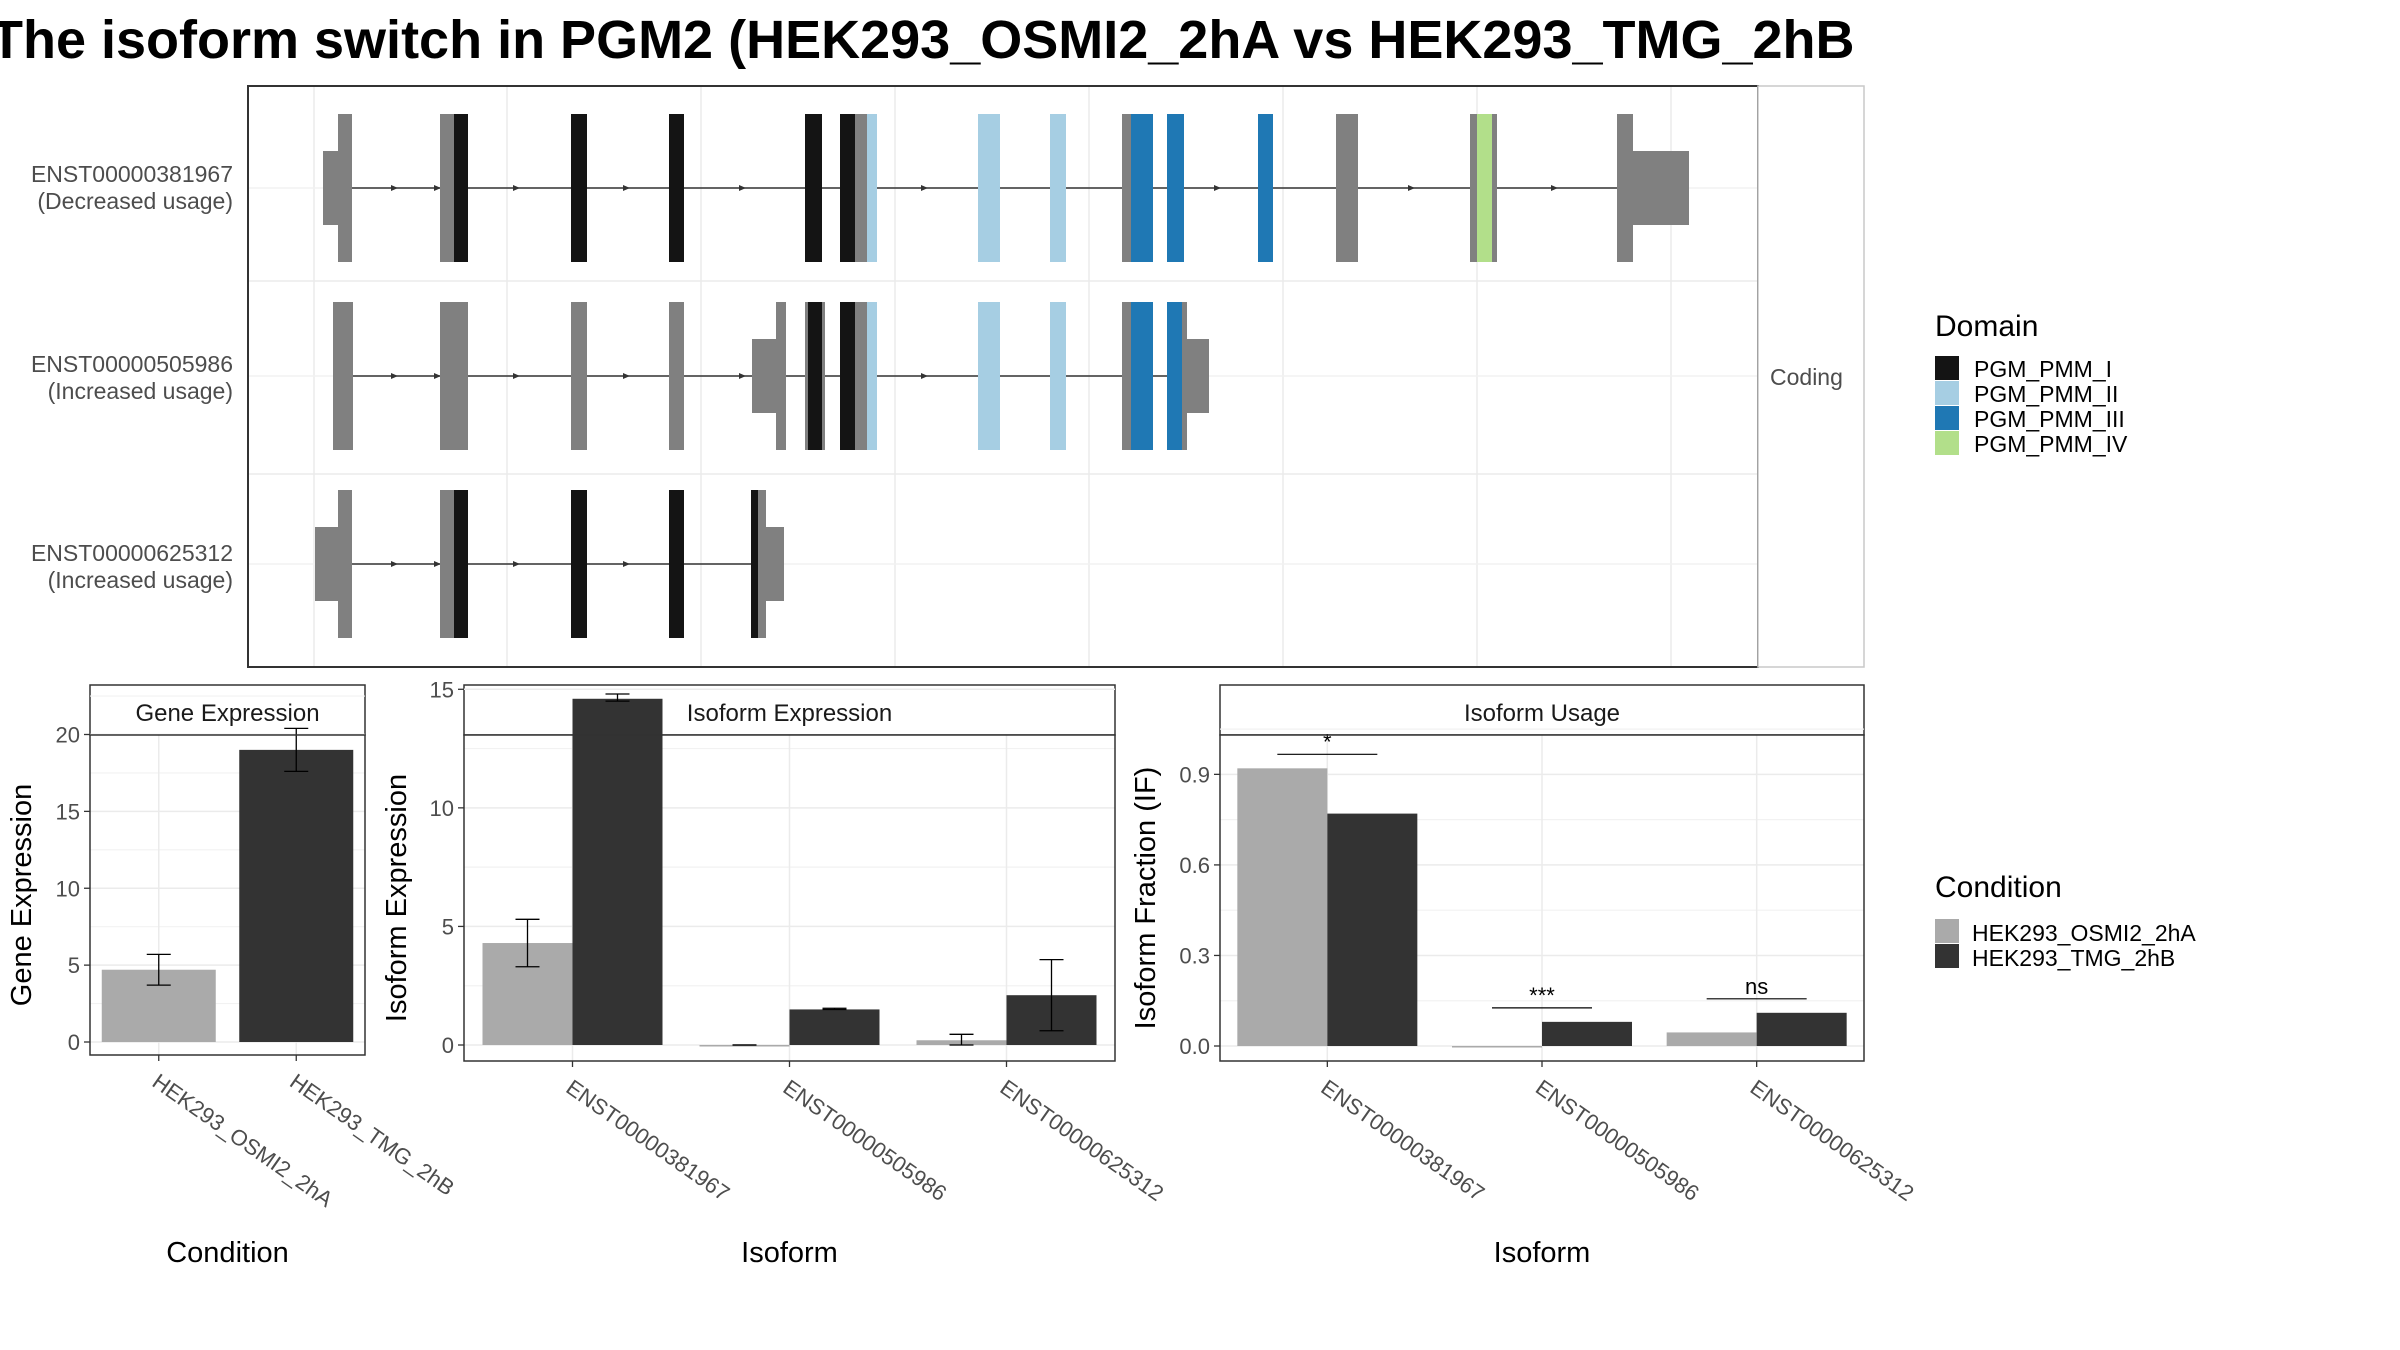 The height and width of the screenshot is (1350, 2400). Describe the element at coordinates (1947, 956) in the screenshot. I see `legend-swatch-tmg` at that location.